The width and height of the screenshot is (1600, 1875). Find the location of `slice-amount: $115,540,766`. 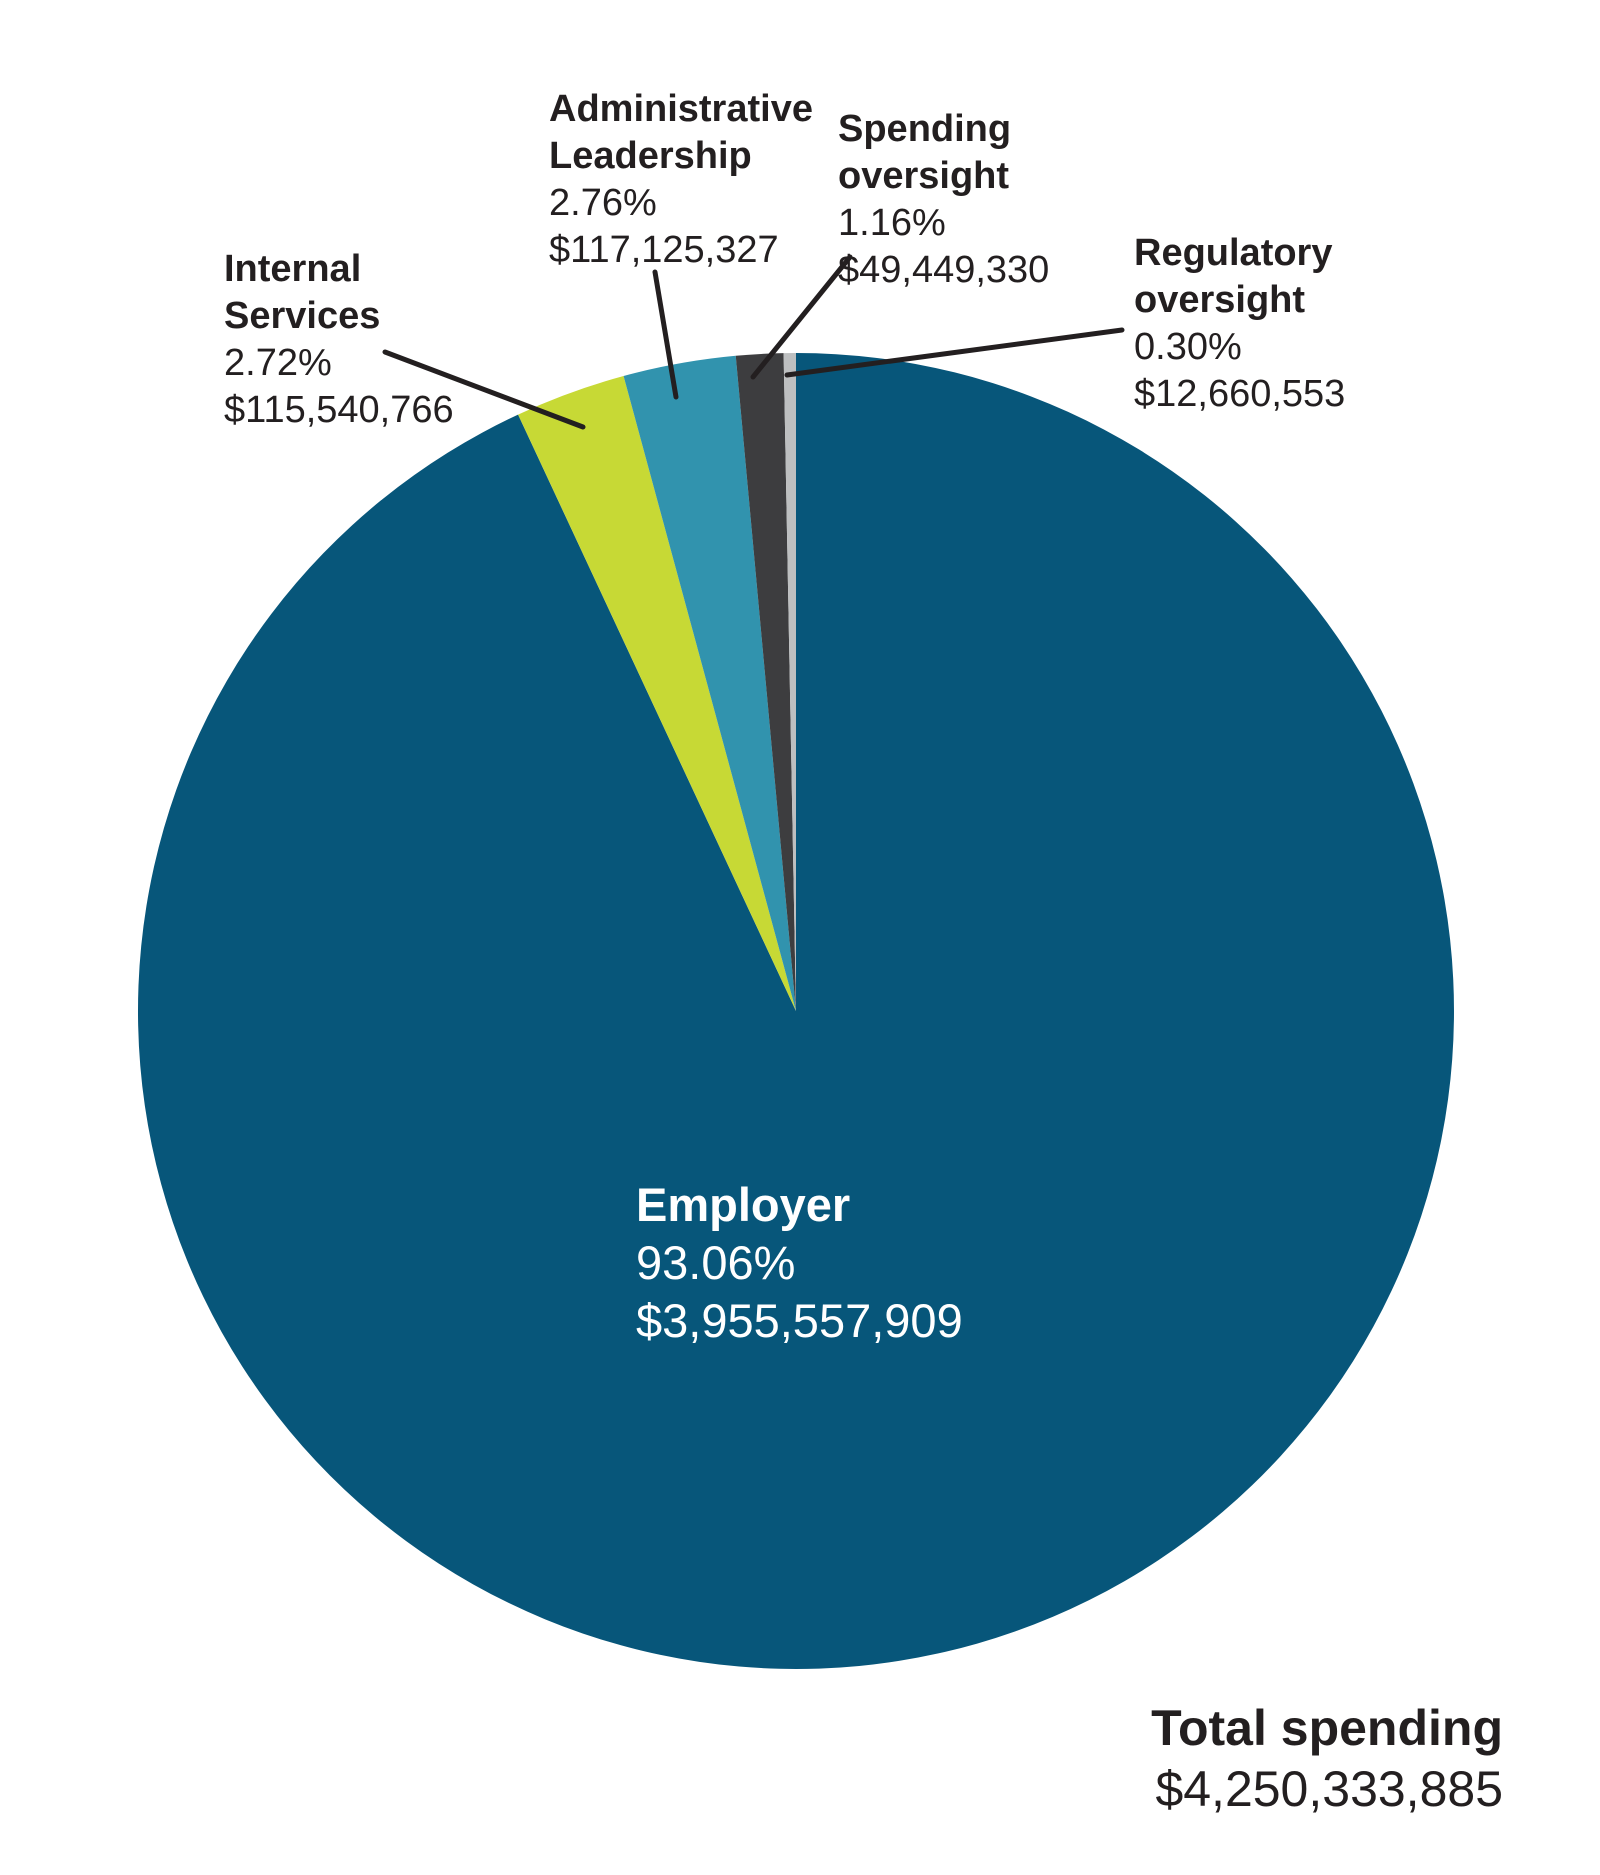

slice-amount: $115,540,766 is located at coordinates (339, 410).